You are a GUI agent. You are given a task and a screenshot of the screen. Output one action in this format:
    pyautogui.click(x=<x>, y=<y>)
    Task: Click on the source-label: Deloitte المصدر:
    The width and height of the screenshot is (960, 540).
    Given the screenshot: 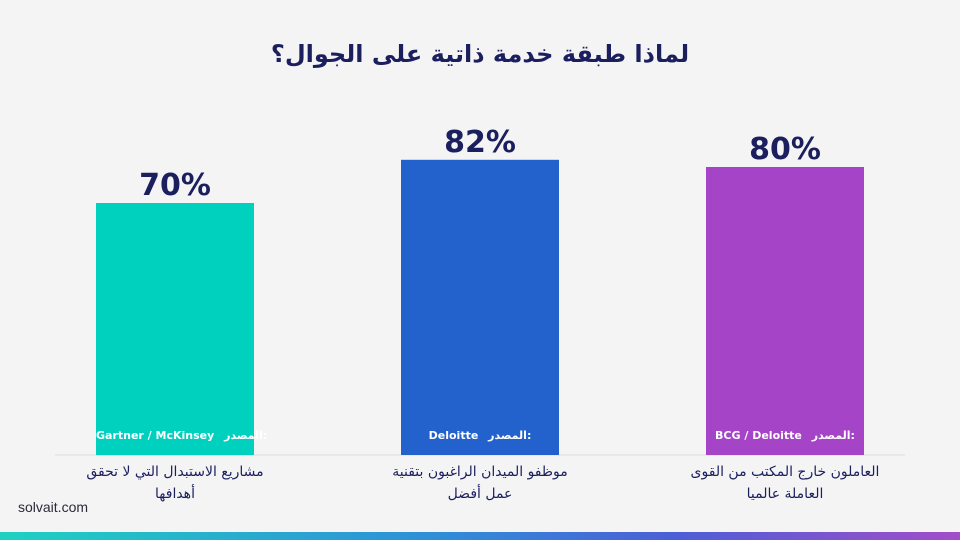 What is the action you would take?
    pyautogui.click(x=480, y=435)
    